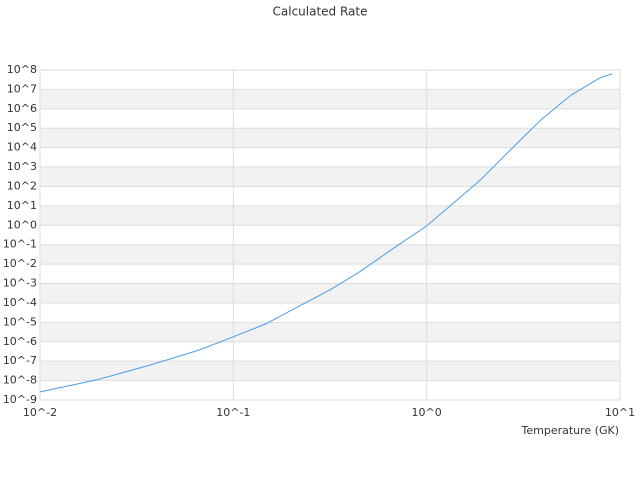 The width and height of the screenshot is (640, 480). I want to click on y-tick-label: 10^-4, so click(20, 302).